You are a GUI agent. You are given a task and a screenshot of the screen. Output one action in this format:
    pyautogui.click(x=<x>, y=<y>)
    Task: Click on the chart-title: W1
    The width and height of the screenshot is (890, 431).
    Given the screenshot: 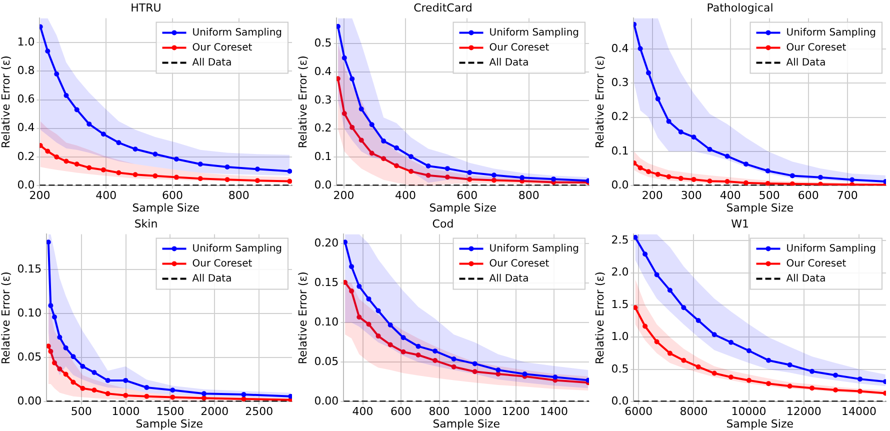 What is the action you would take?
    pyautogui.click(x=740, y=223)
    